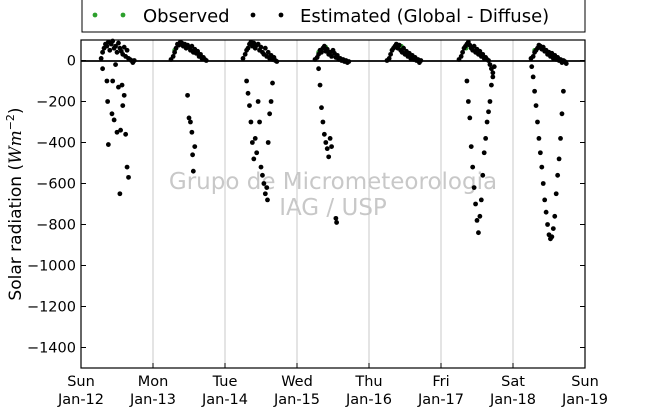 This screenshot has height=409, width=650. Describe the element at coordinates (297, 382) in the screenshot. I see `x-tick-label-day: Wed` at that location.